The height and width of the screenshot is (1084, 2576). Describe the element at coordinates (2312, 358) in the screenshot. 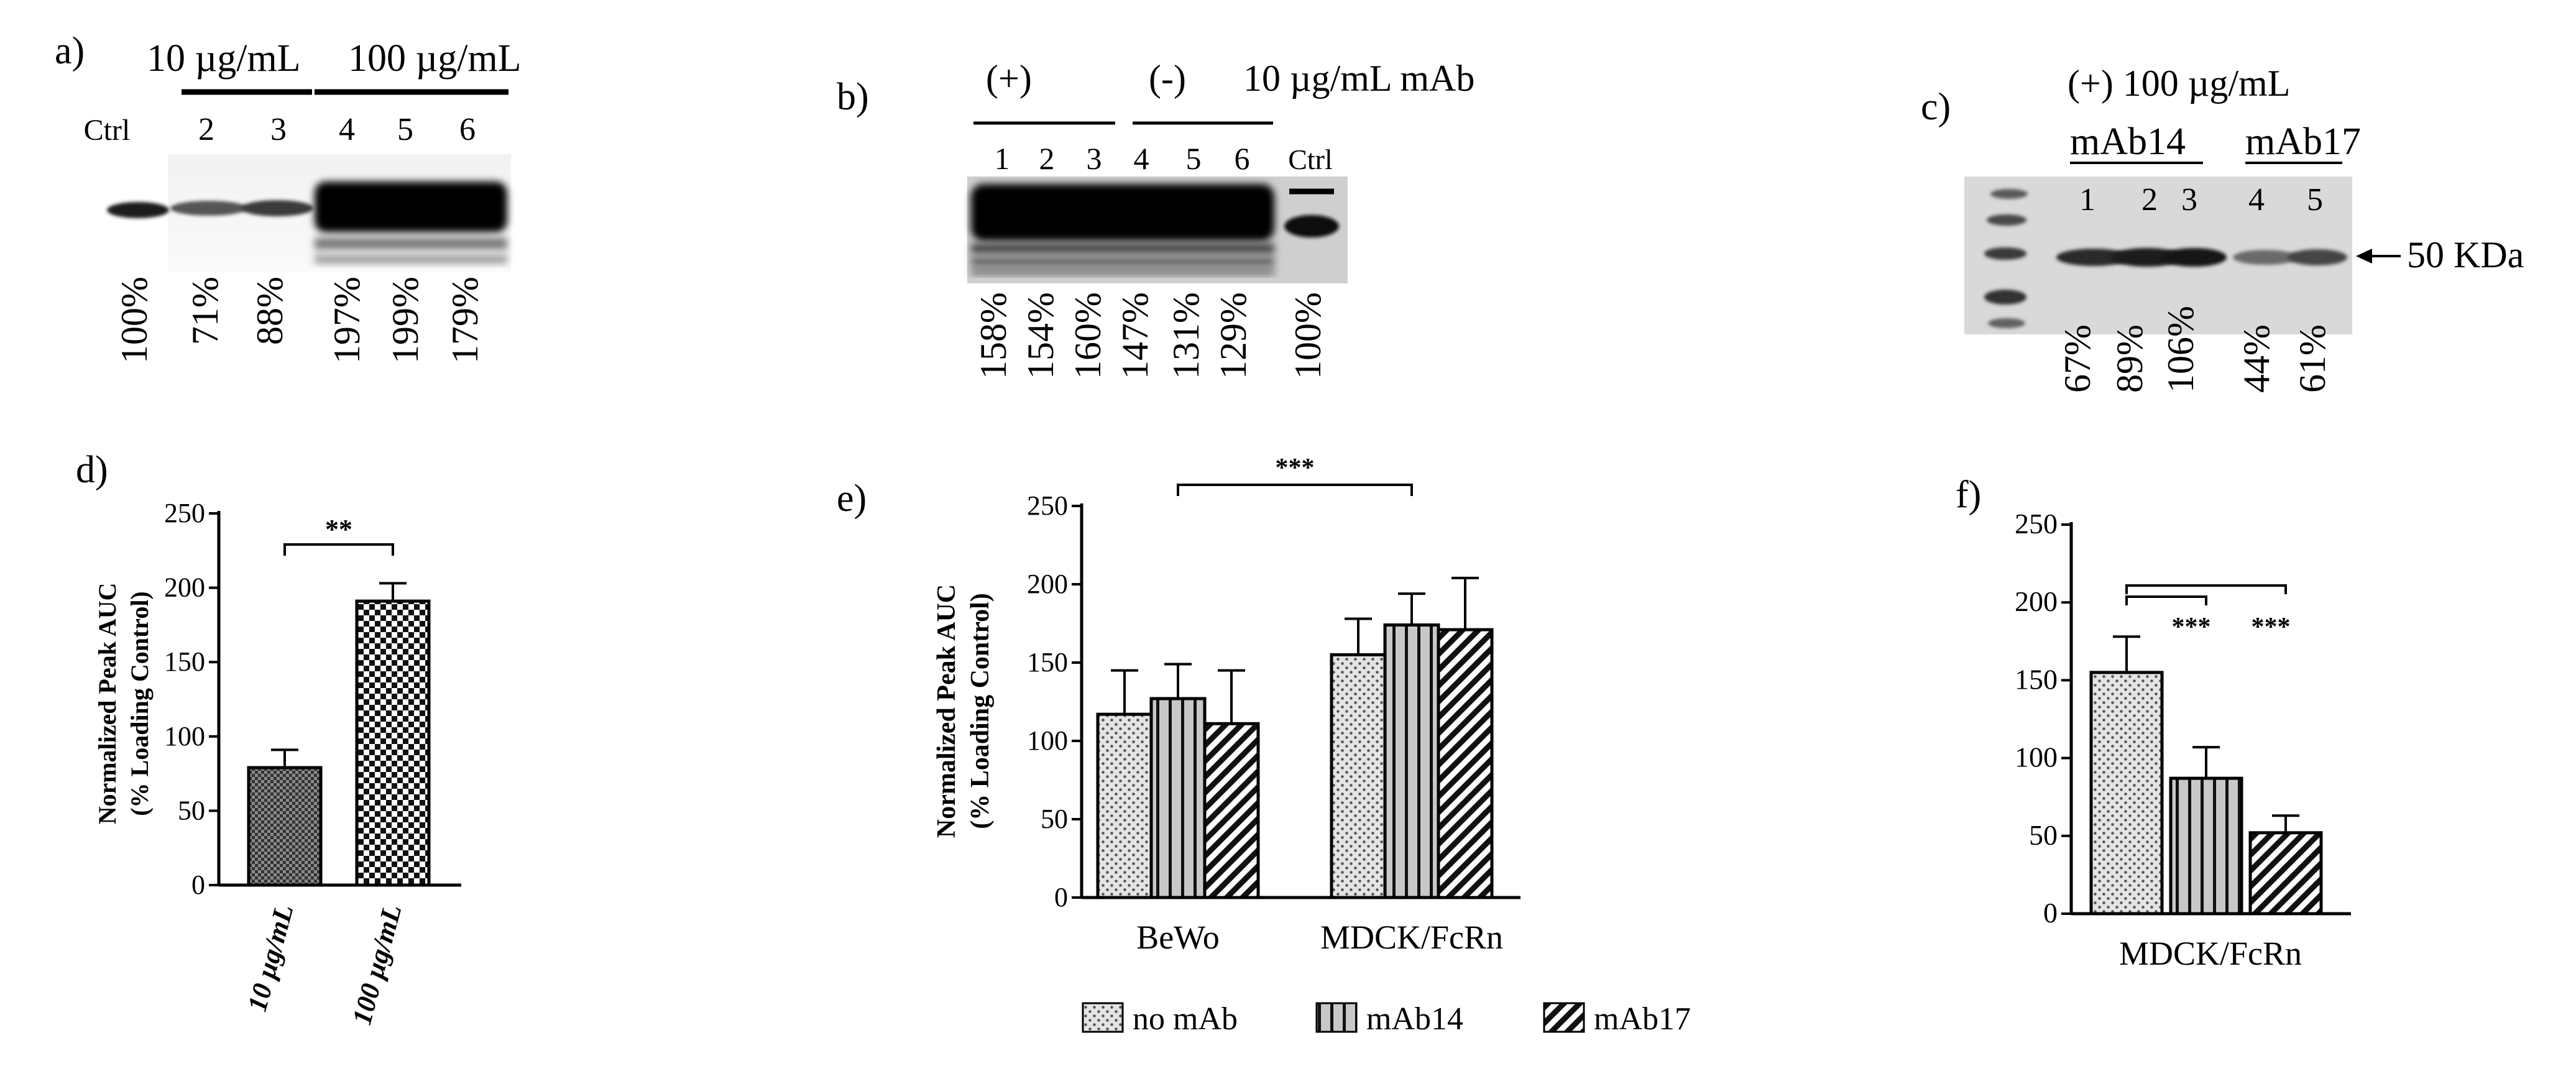

I see `panel-c-percentage: 61%` at that location.